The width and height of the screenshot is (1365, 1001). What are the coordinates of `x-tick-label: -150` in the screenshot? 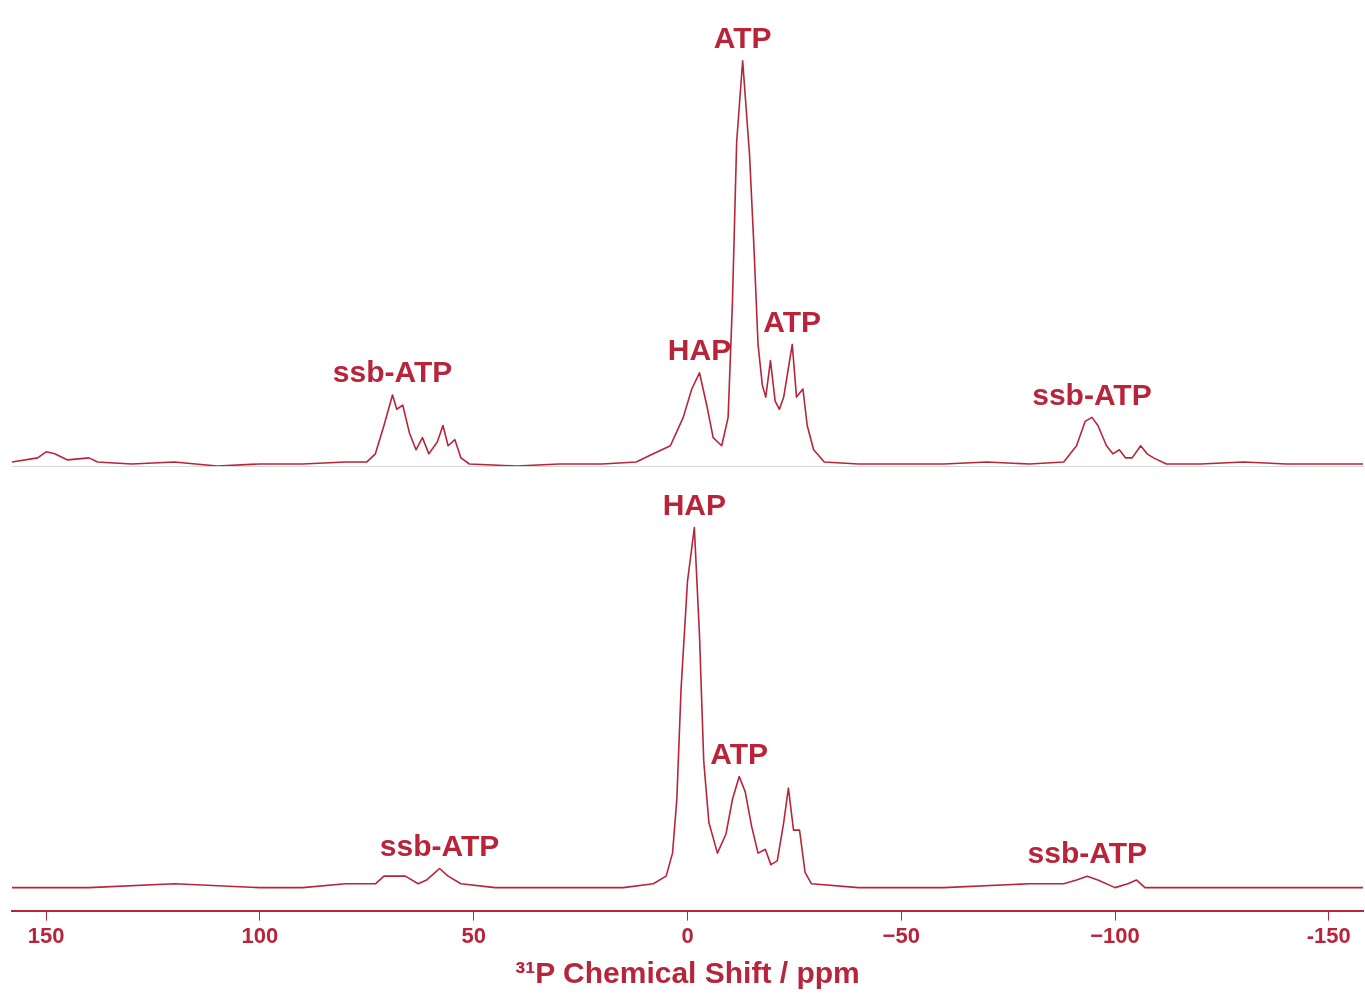 It's located at (1328, 935).